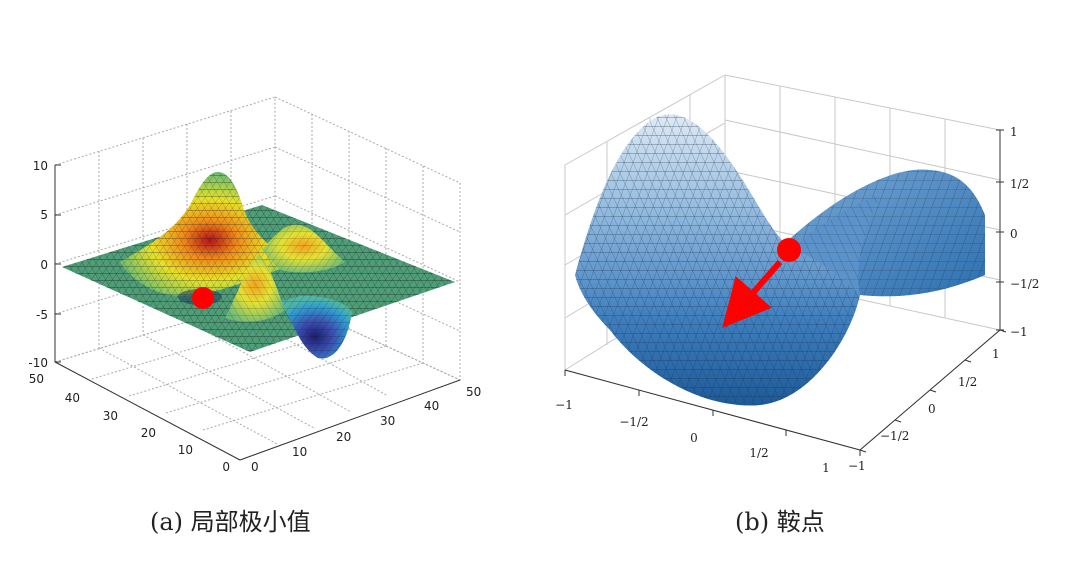  Describe the element at coordinates (343, 437) in the screenshot. I see `x-tick-label: 20` at that location.